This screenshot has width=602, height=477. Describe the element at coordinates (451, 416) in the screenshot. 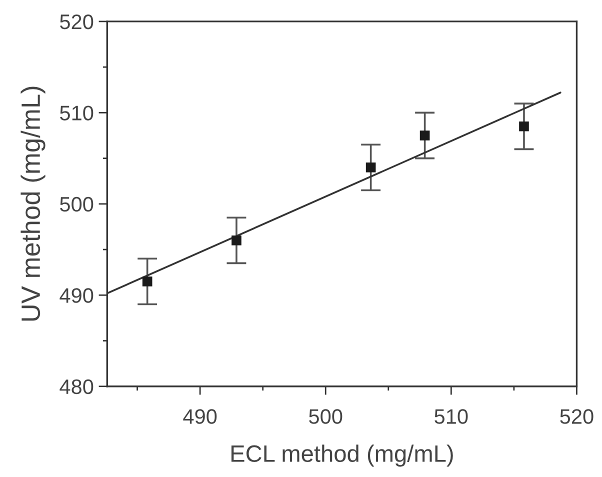

I see `x-tick-label: 510` at that location.